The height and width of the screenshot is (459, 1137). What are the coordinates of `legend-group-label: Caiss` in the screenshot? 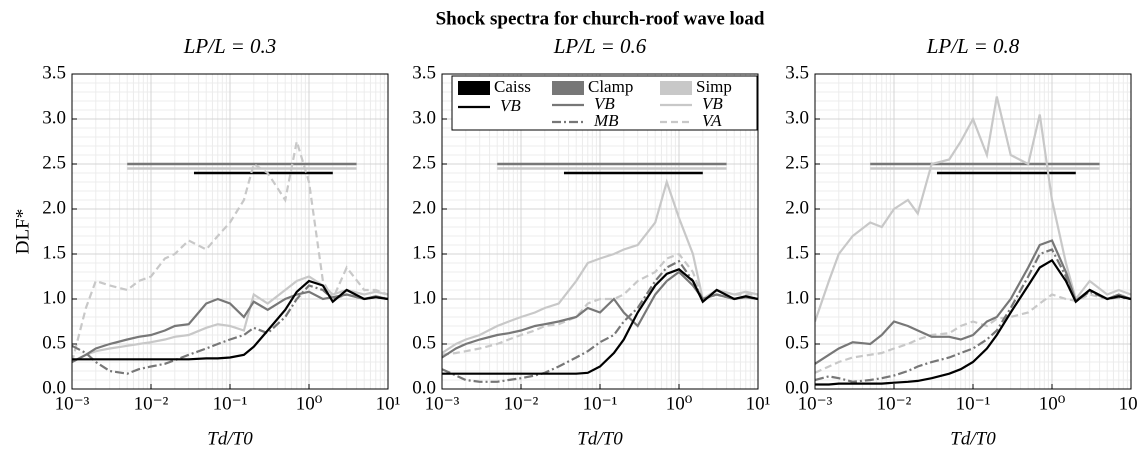 It's located at (512, 86).